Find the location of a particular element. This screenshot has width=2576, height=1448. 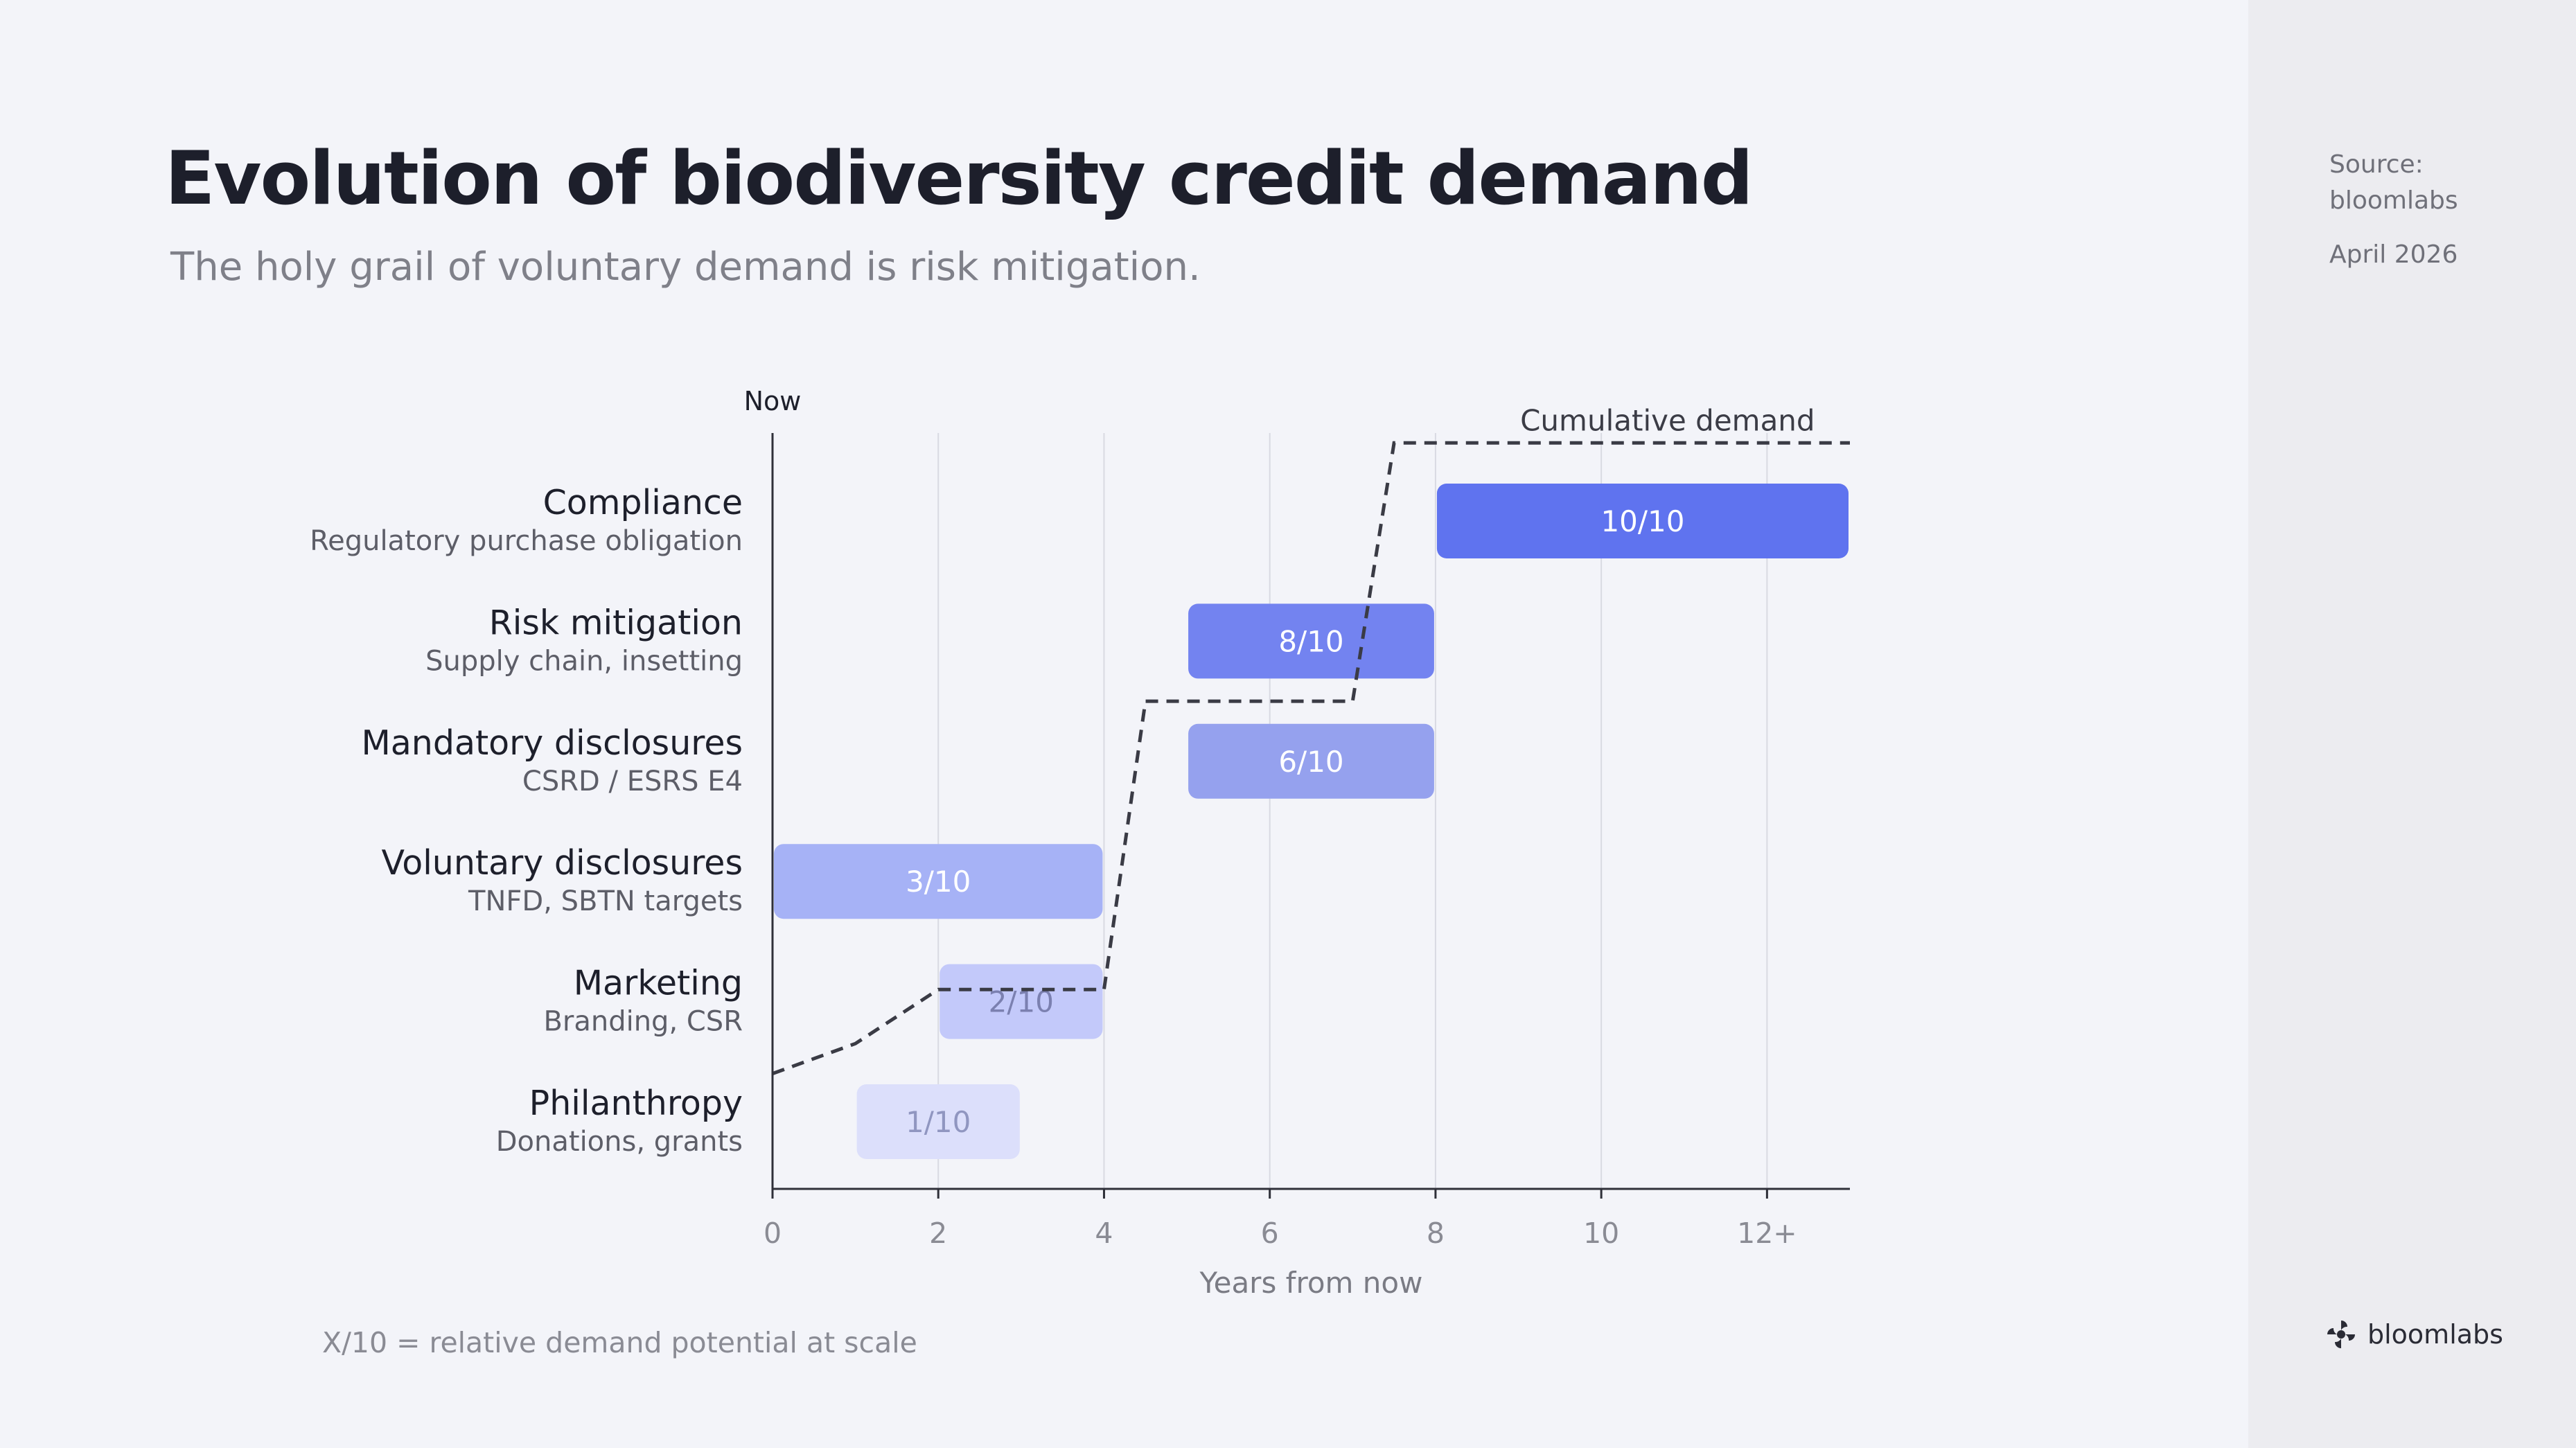

x-axis-title: Years from now is located at coordinates (1311, 1283).